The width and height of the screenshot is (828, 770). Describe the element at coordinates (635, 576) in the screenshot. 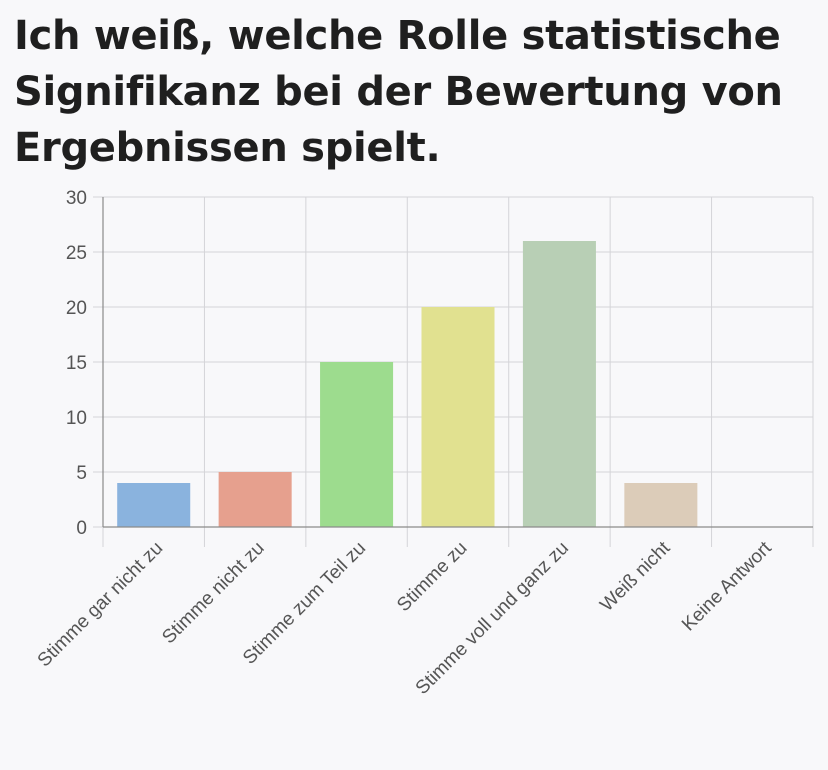

I see `x-tick-label: Weiß nicht` at that location.